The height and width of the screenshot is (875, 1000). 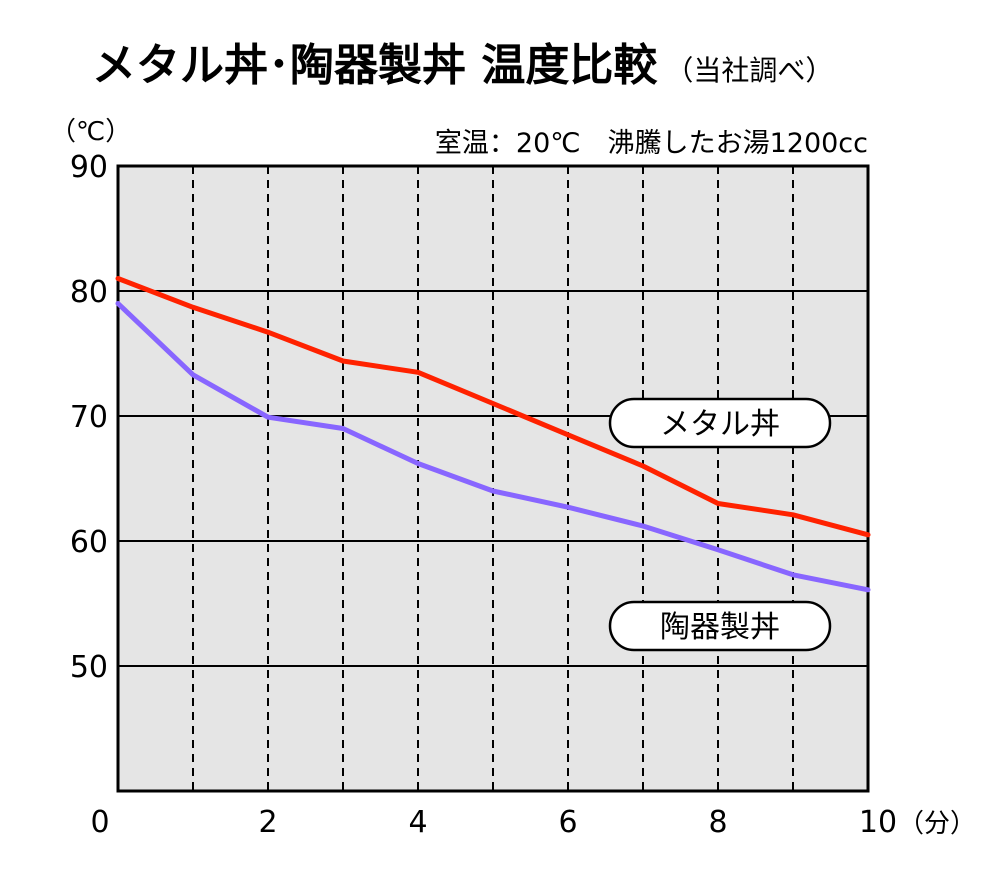 What do you see at coordinates (89, 667) in the screenshot?
I see `y-tick-50: 50` at bounding box center [89, 667].